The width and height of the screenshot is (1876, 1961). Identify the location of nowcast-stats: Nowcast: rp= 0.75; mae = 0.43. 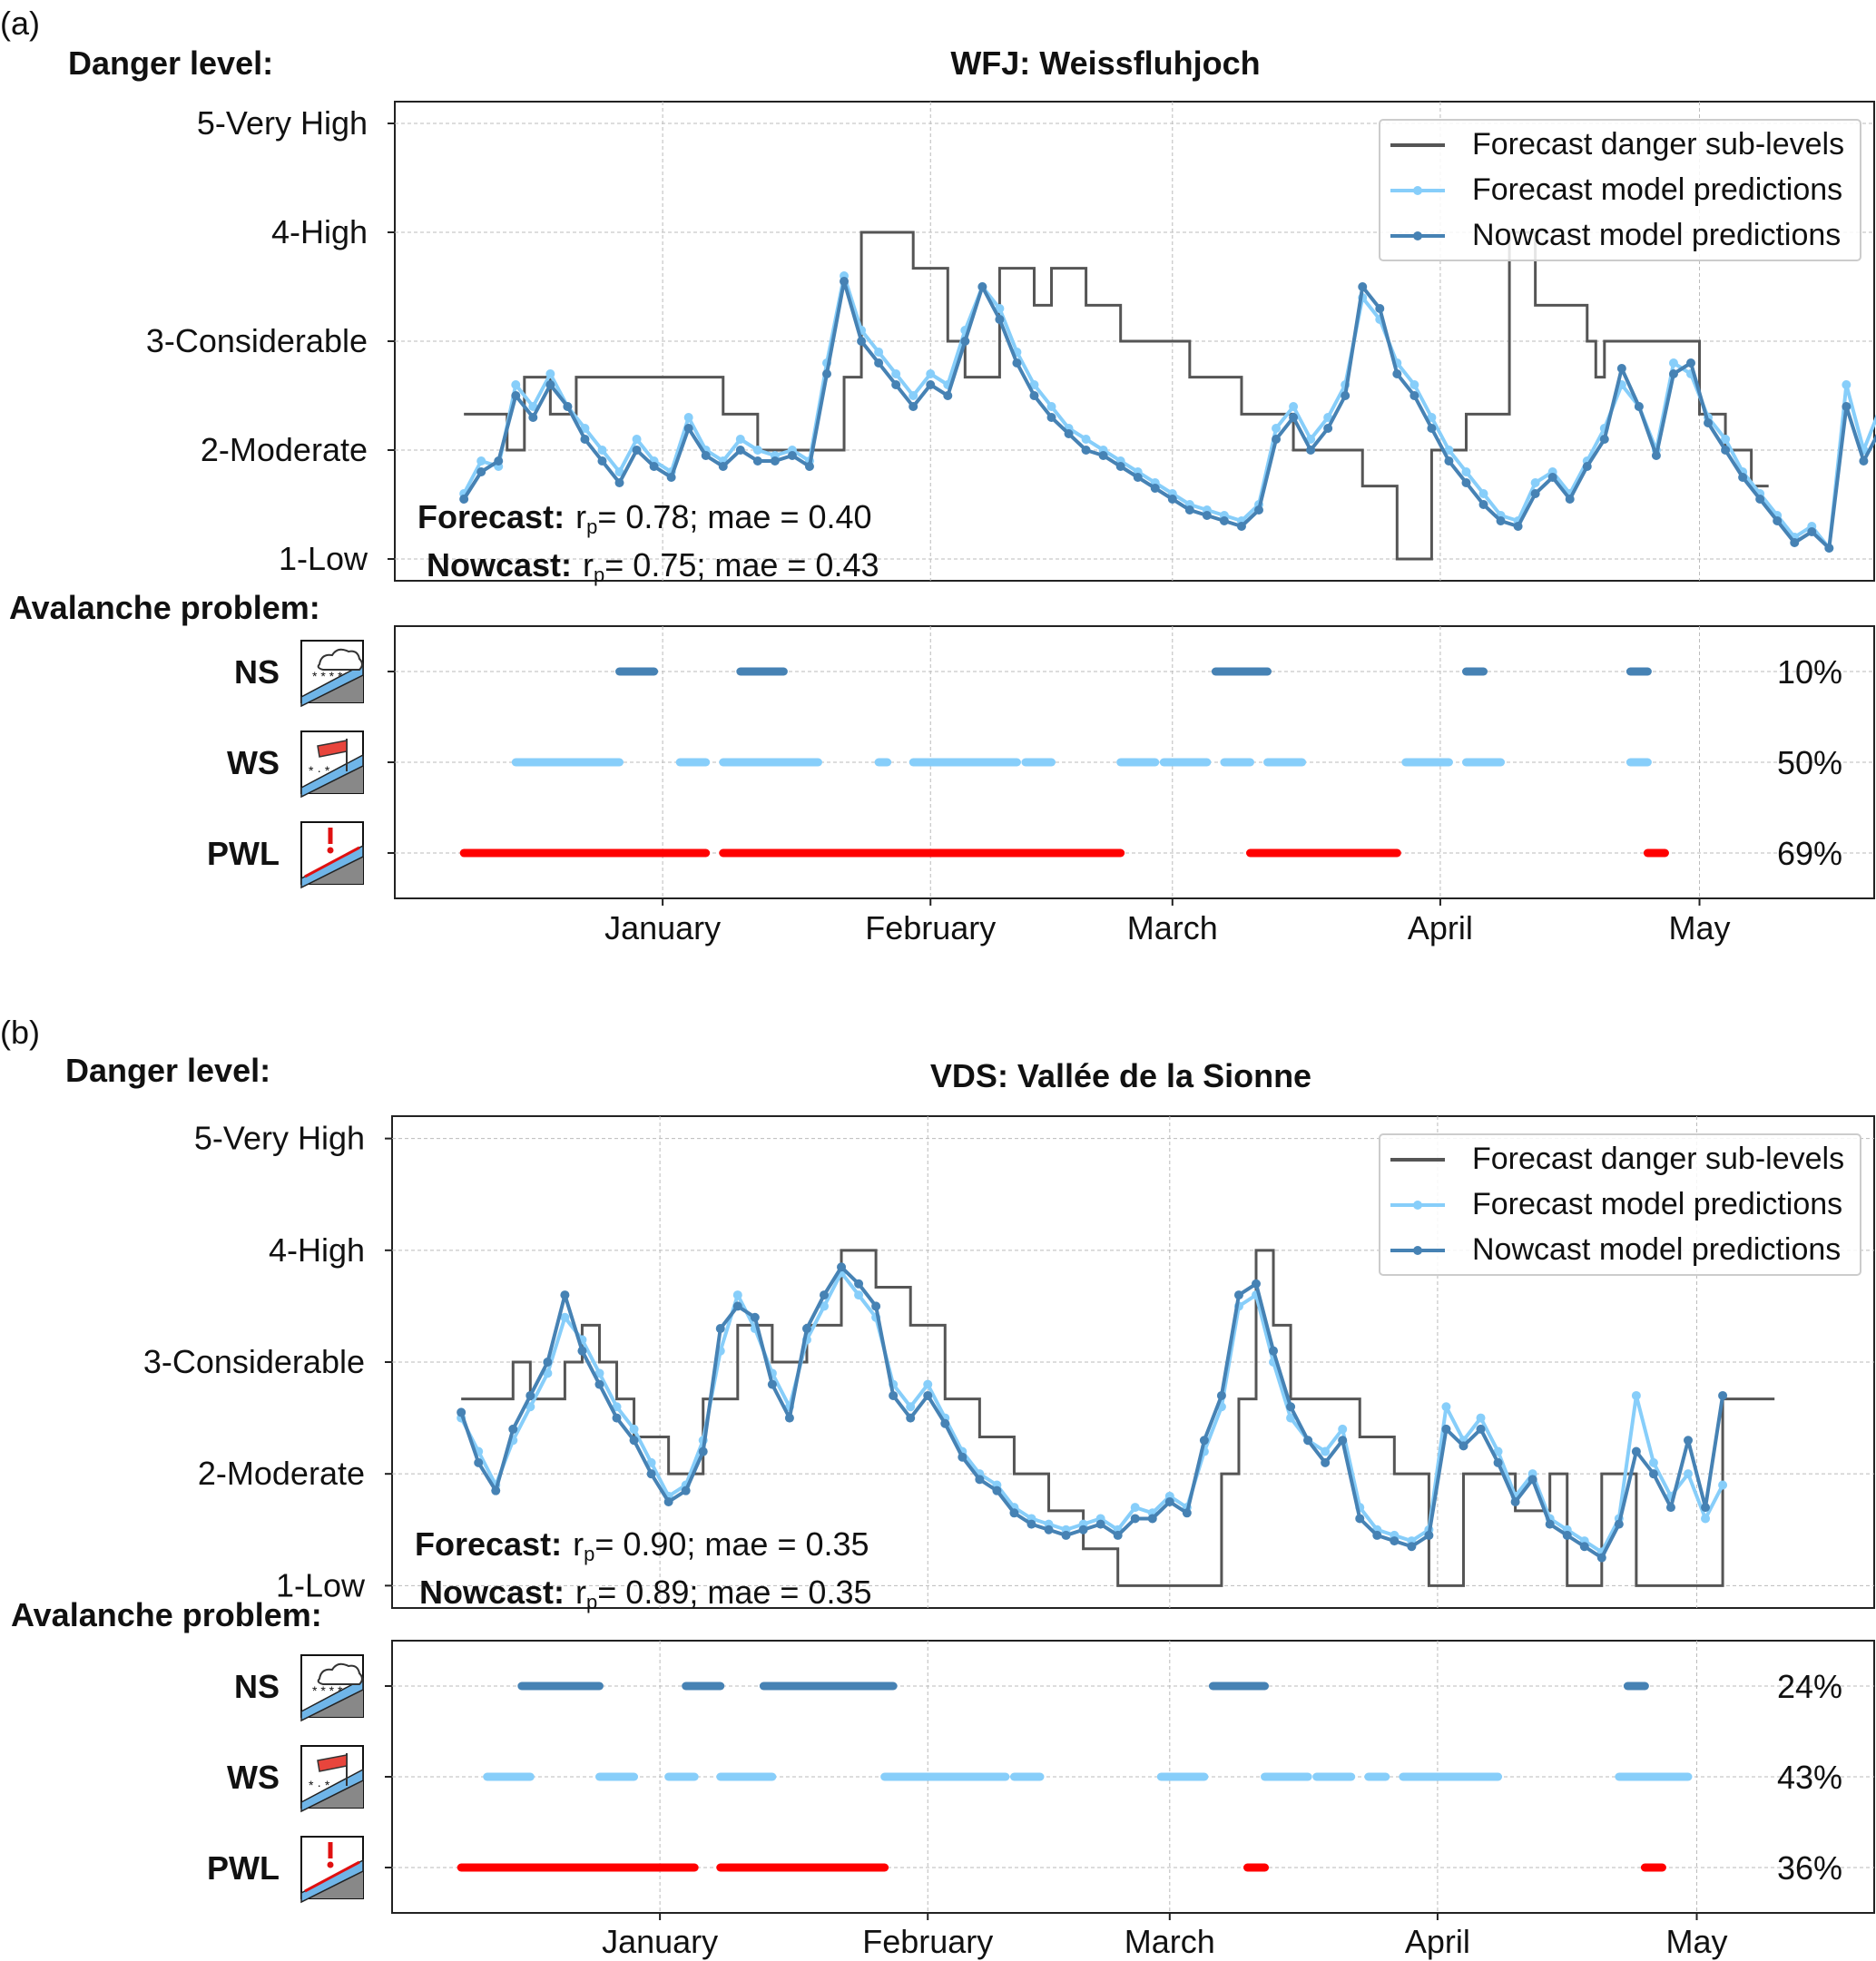
(653, 566).